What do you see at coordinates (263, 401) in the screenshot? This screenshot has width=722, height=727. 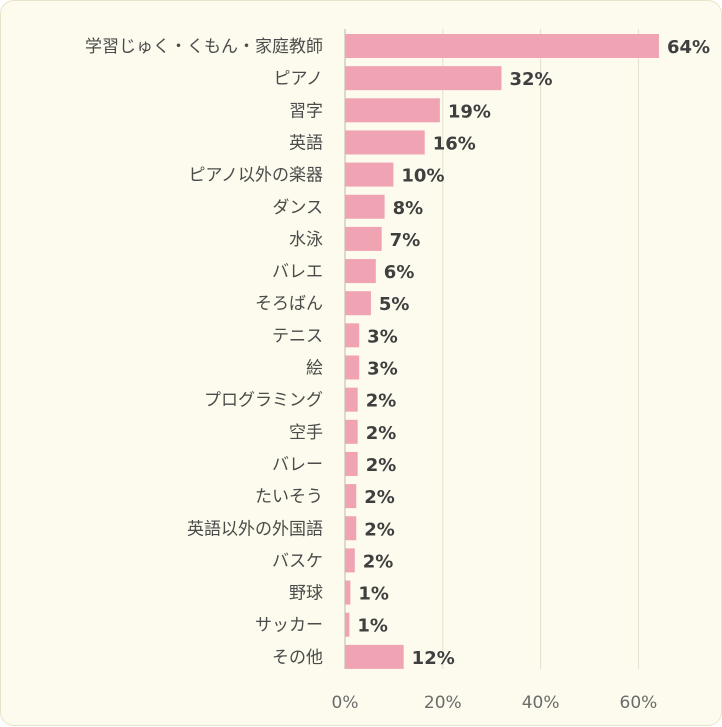 I see `category-label: プログラミング` at bounding box center [263, 401].